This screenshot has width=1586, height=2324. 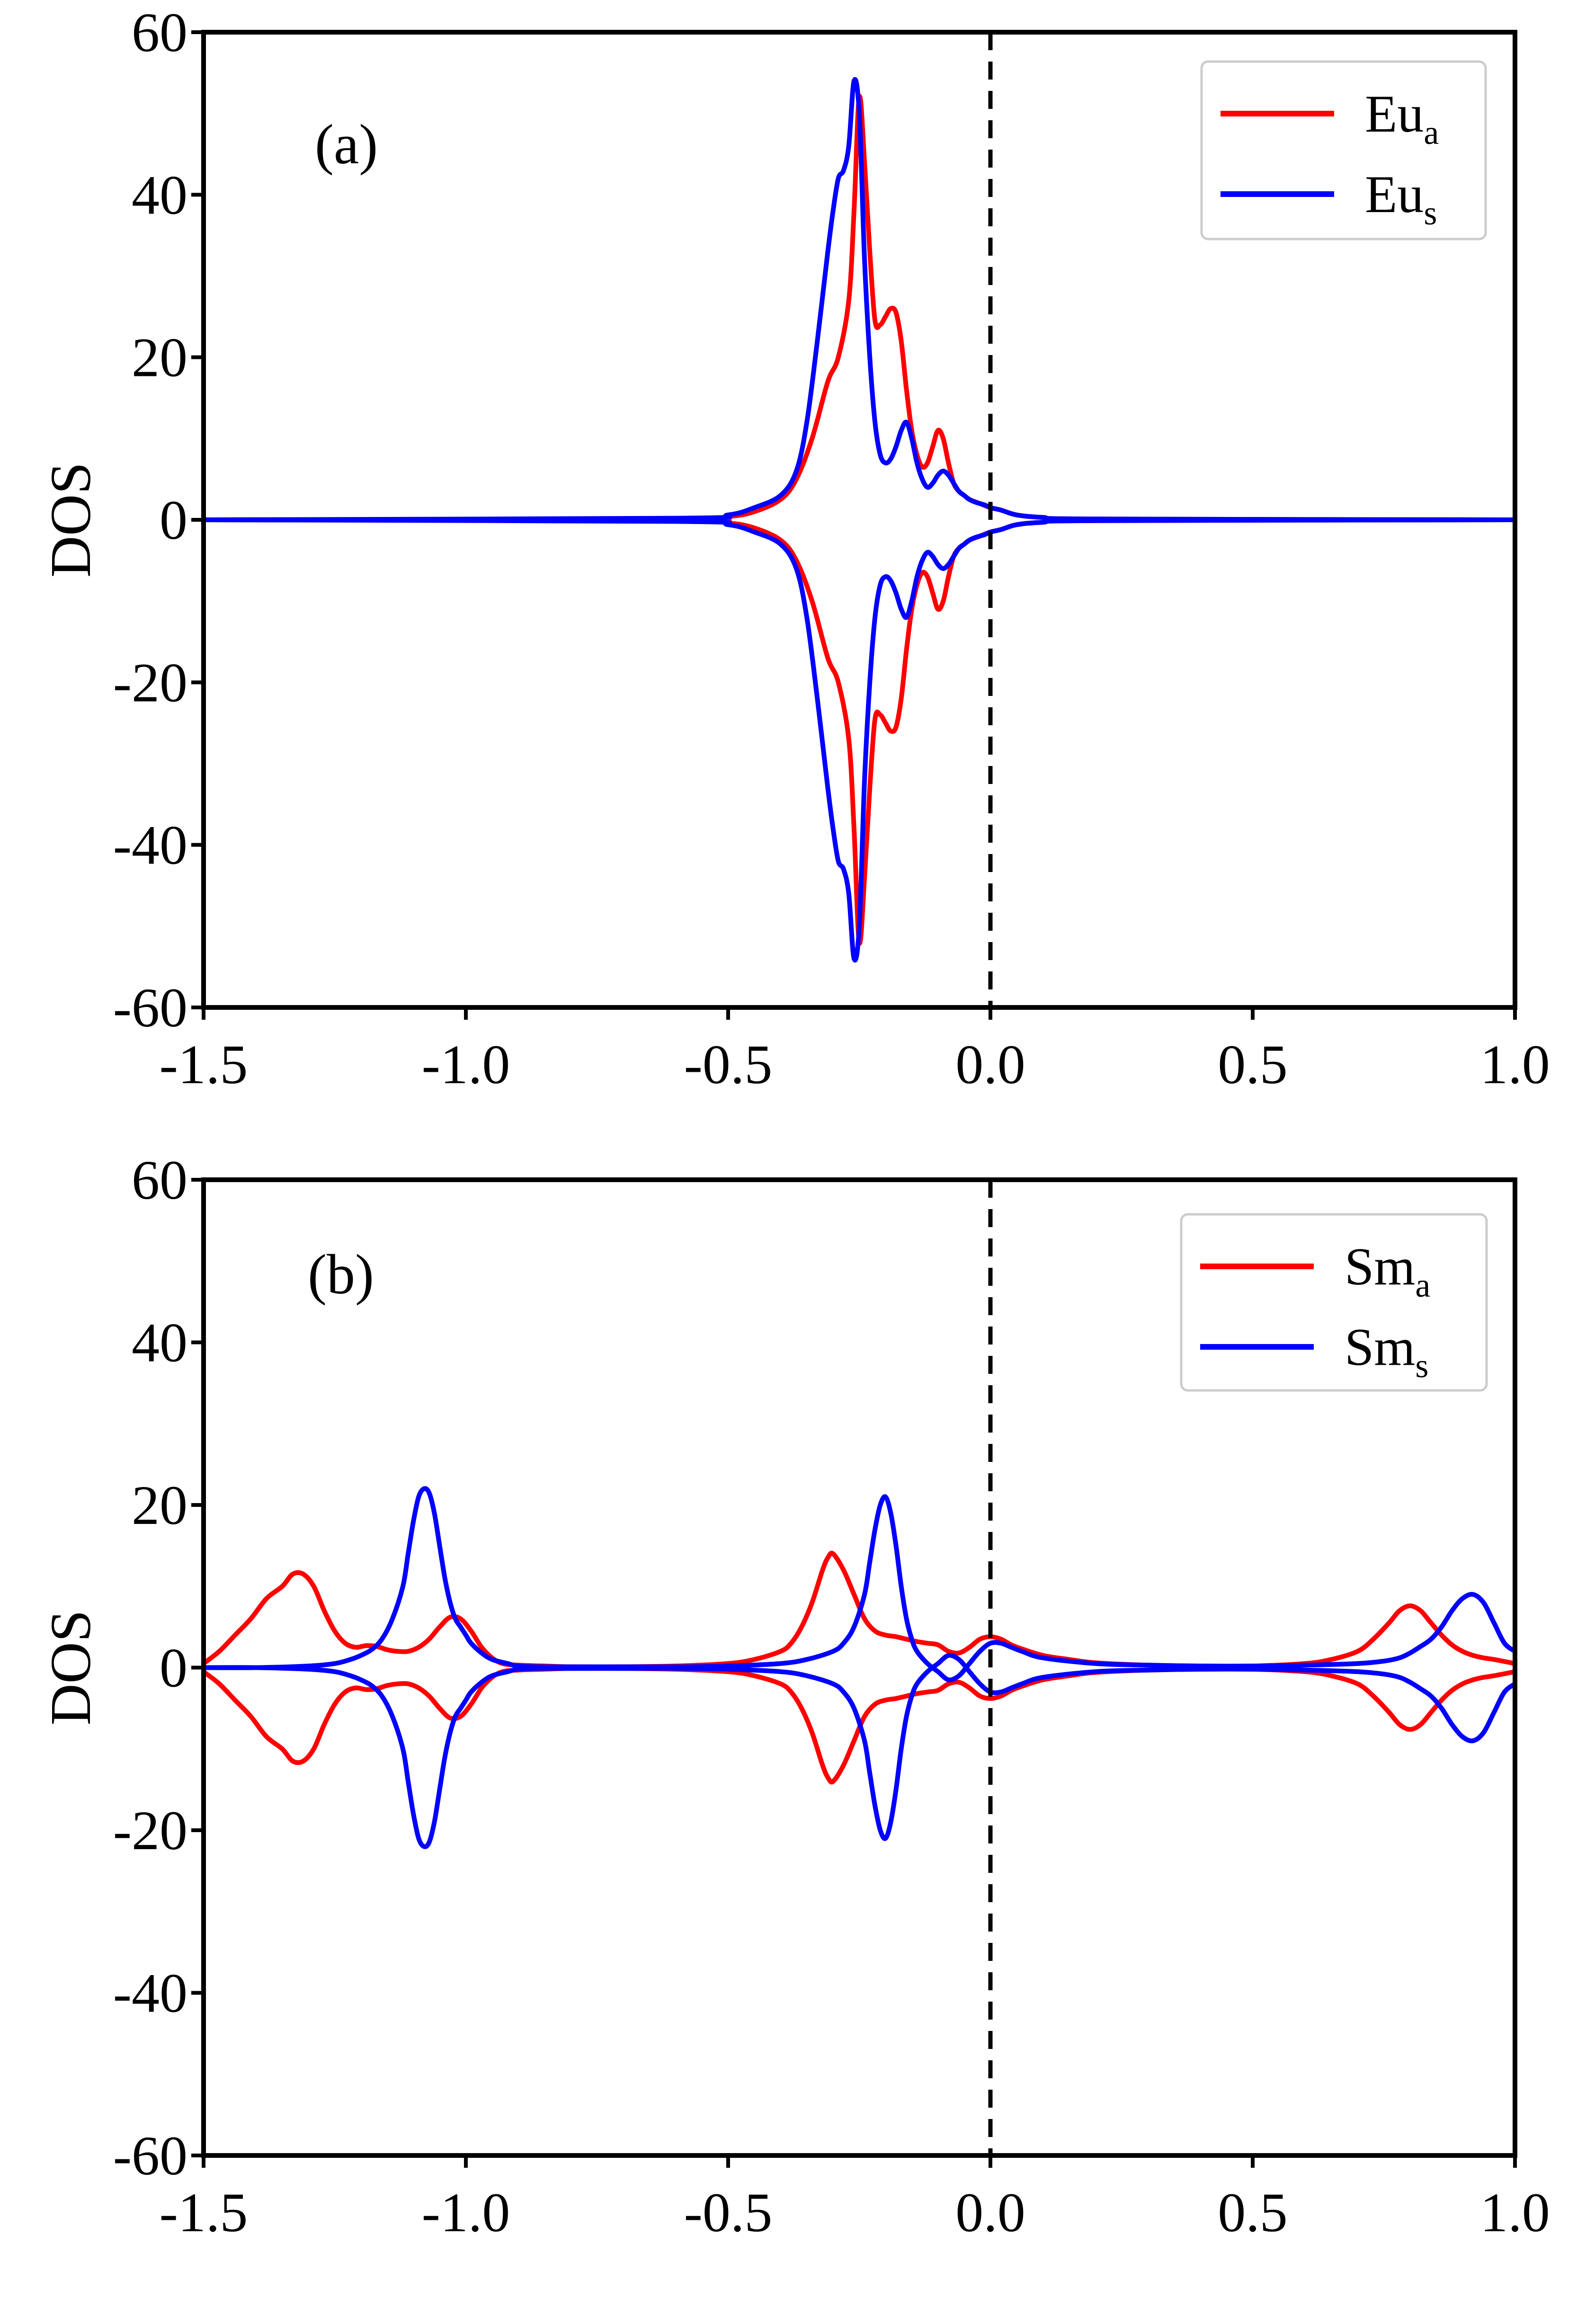 What do you see at coordinates (1402, 118) in the screenshot?
I see `legend-label-eu-a: Eua` at bounding box center [1402, 118].